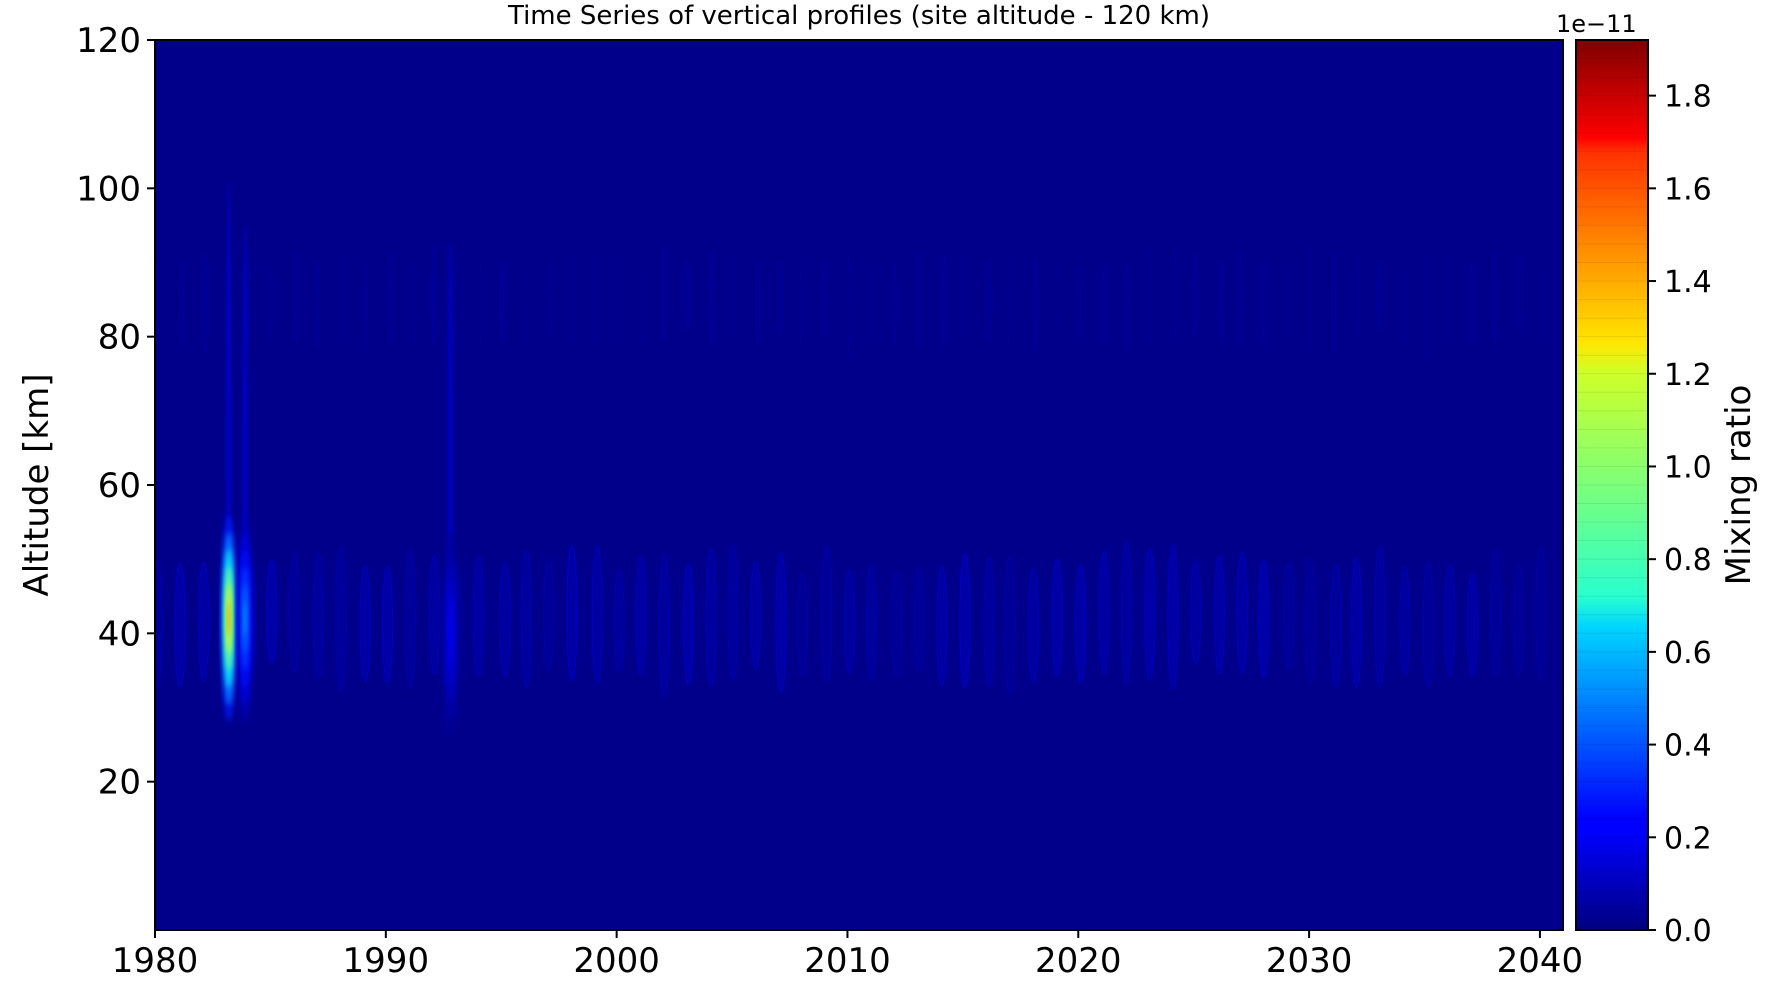  Describe the element at coordinates (847, 955) in the screenshot. I see `x-axis: 1980 1990 2000 2010 2020 2030 2040` at that location.